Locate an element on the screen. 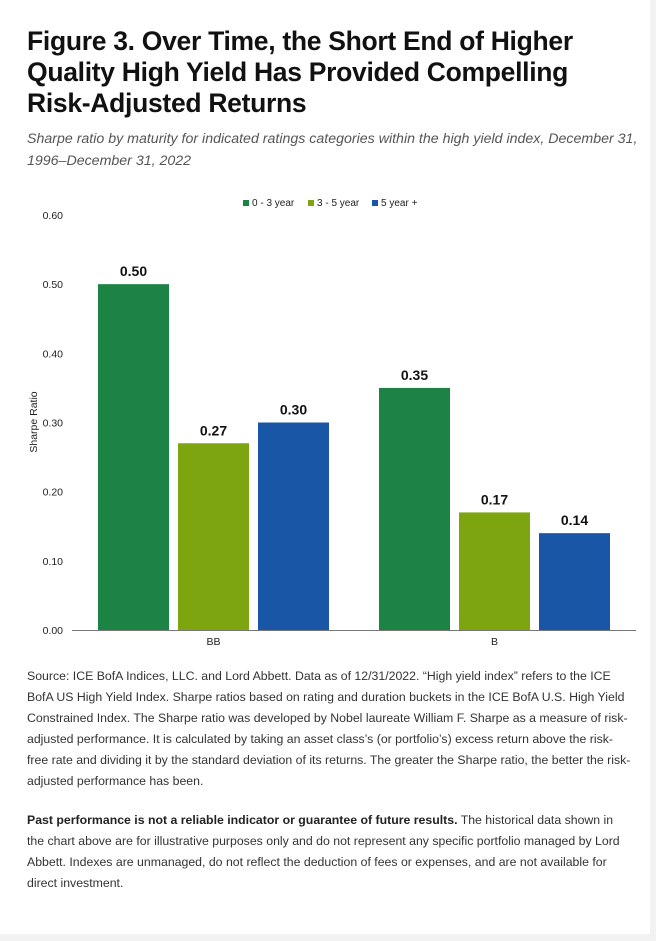 This screenshot has width=656, height=941. y-tick-label: 0.40 is located at coordinates (53, 354).